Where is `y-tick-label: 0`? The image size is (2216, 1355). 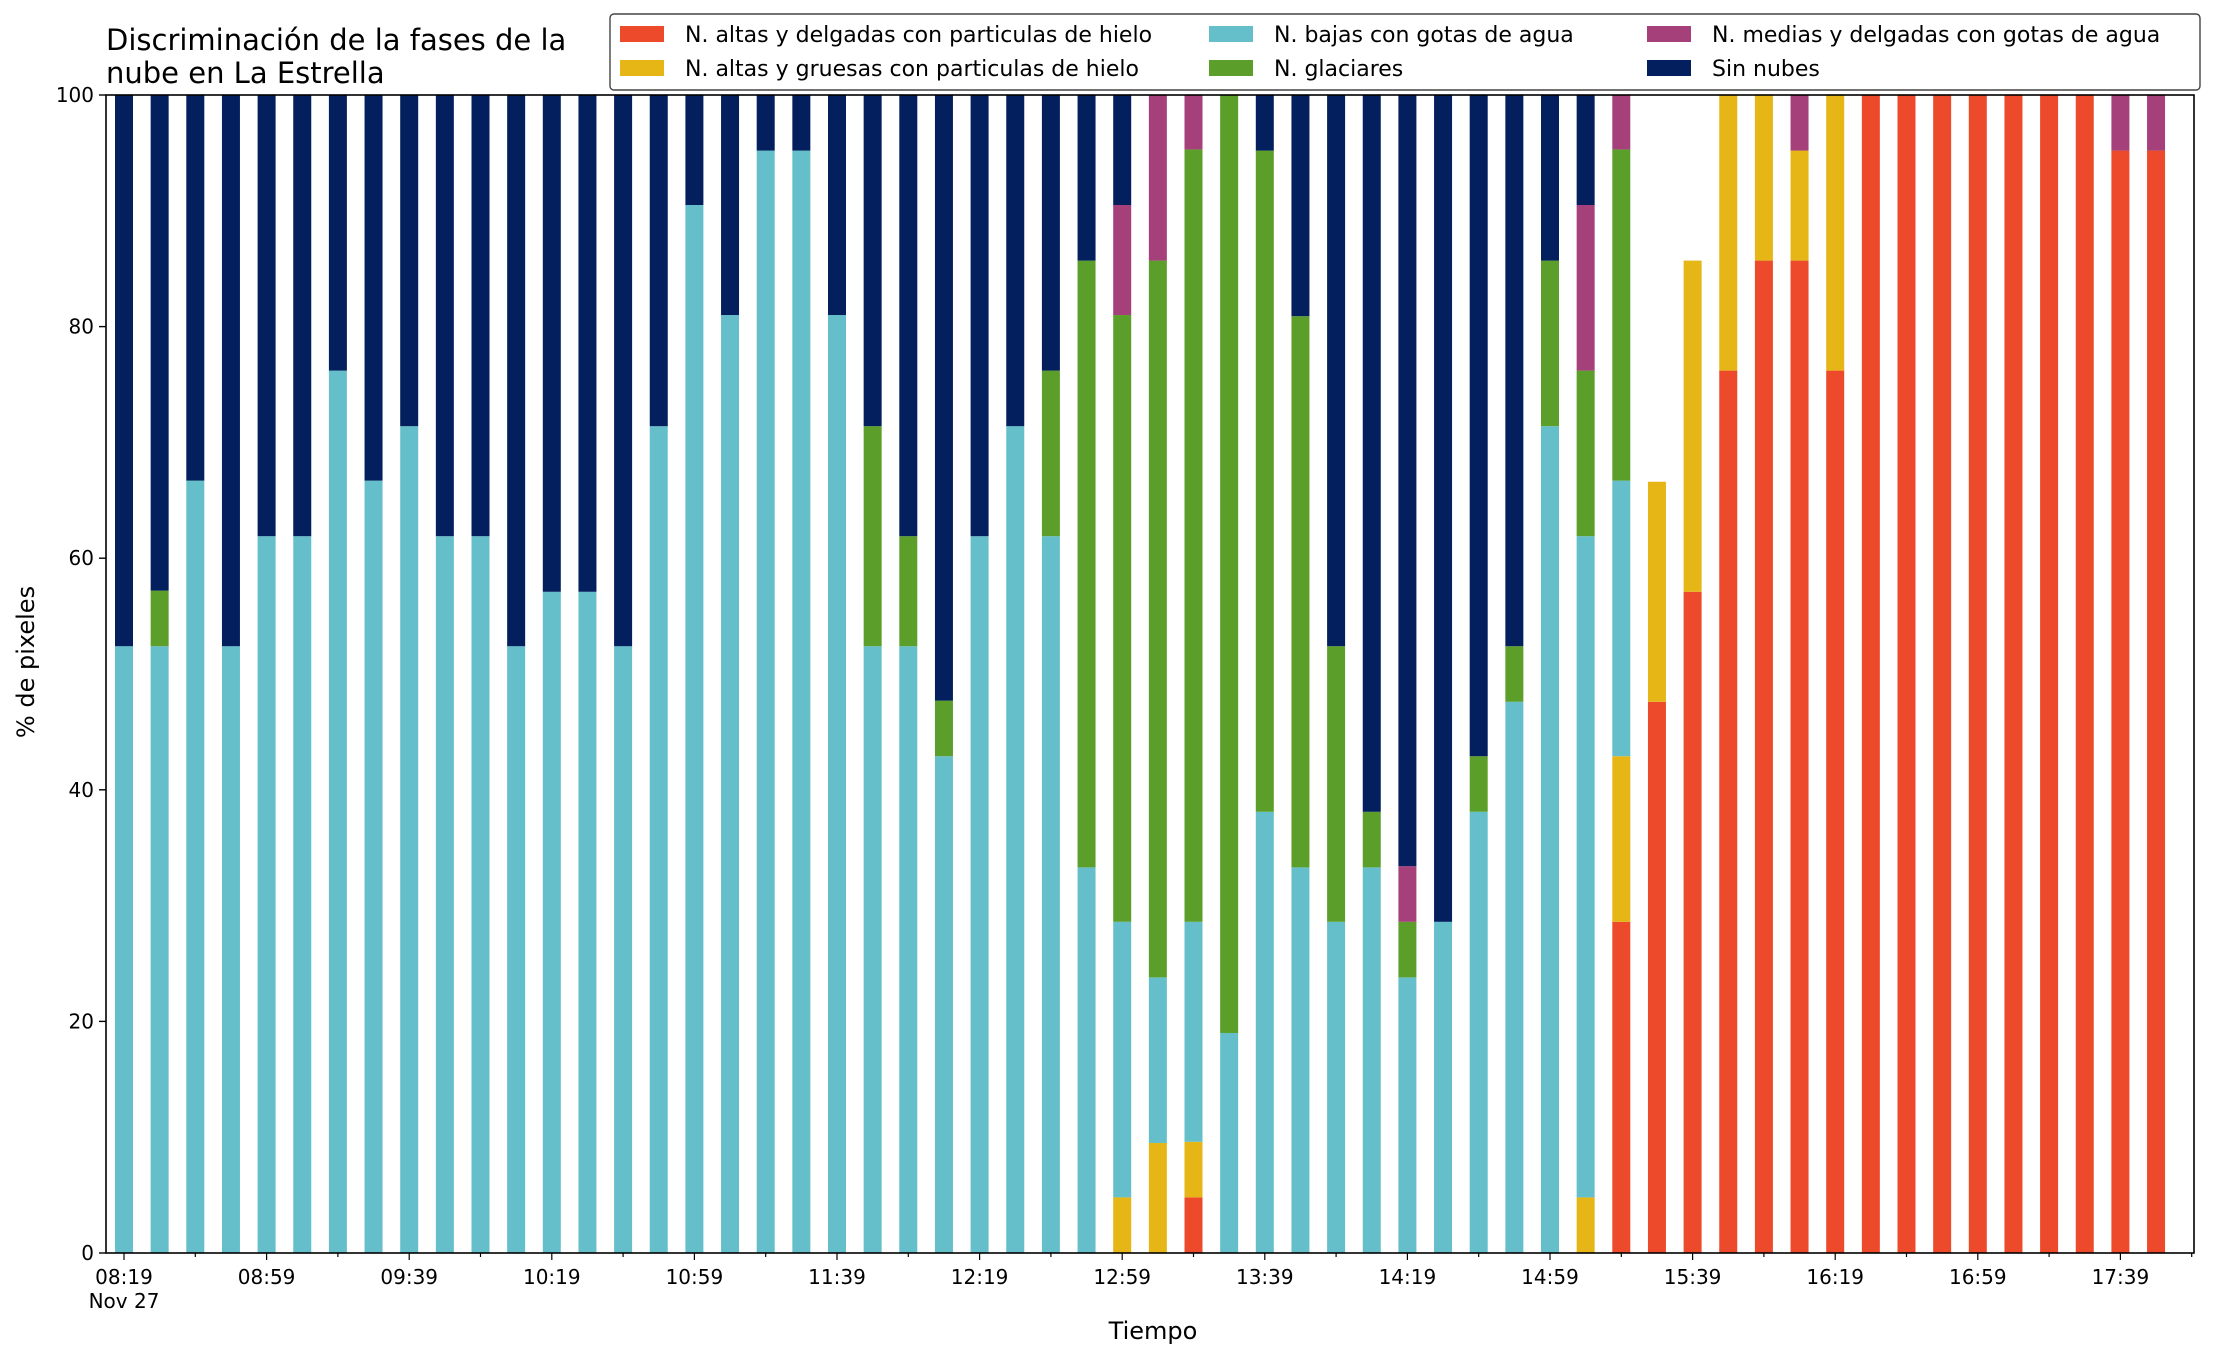
y-tick-label: 0 is located at coordinates (87, 1253).